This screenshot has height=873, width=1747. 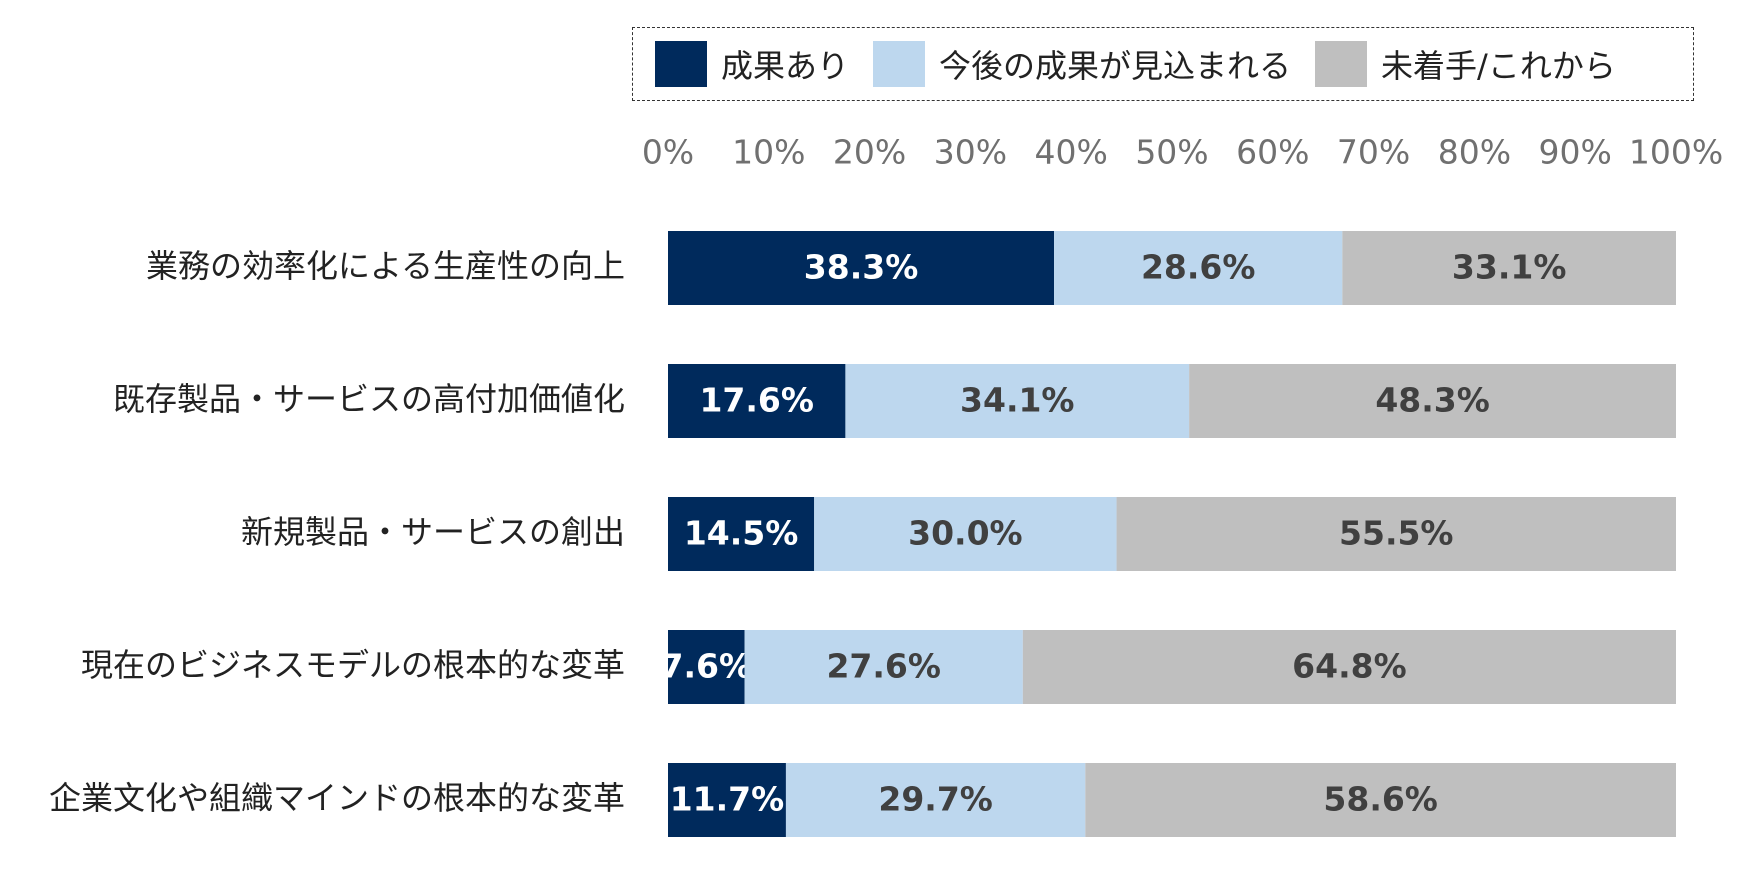 What do you see at coordinates (1071, 152) in the screenshot?
I see `x-tick-label: 40%` at bounding box center [1071, 152].